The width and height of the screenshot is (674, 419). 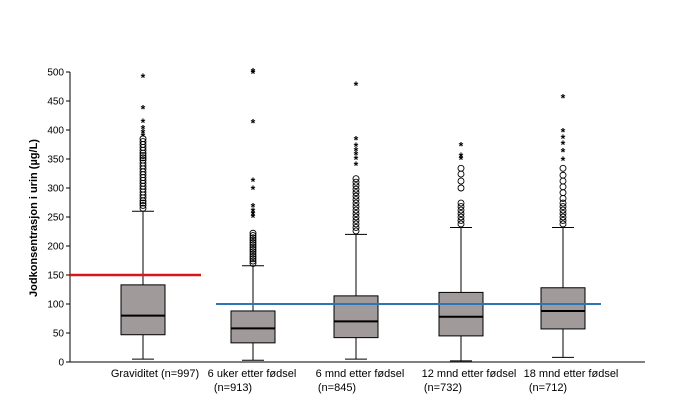 I want to click on y-tick-label: 300, so click(x=55, y=189).